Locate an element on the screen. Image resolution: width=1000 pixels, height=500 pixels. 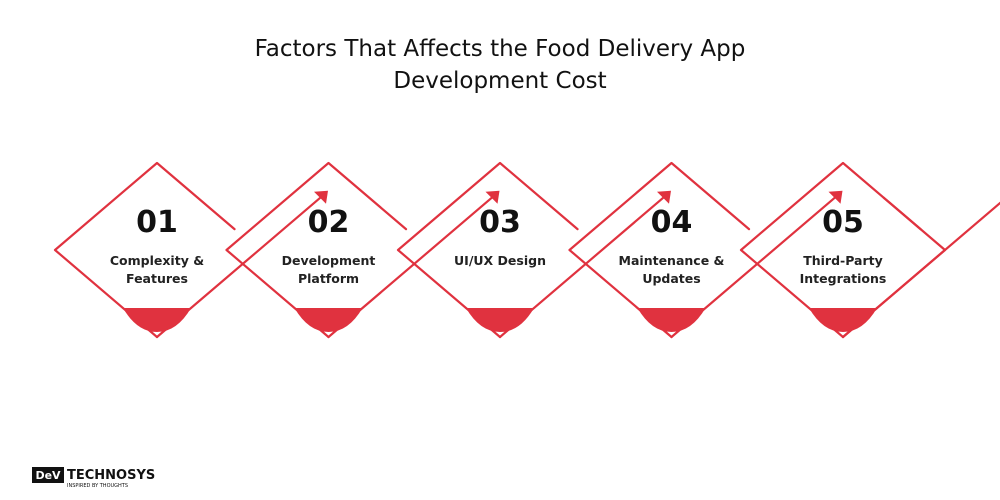
step-label: Development is located at coordinates (329, 260).